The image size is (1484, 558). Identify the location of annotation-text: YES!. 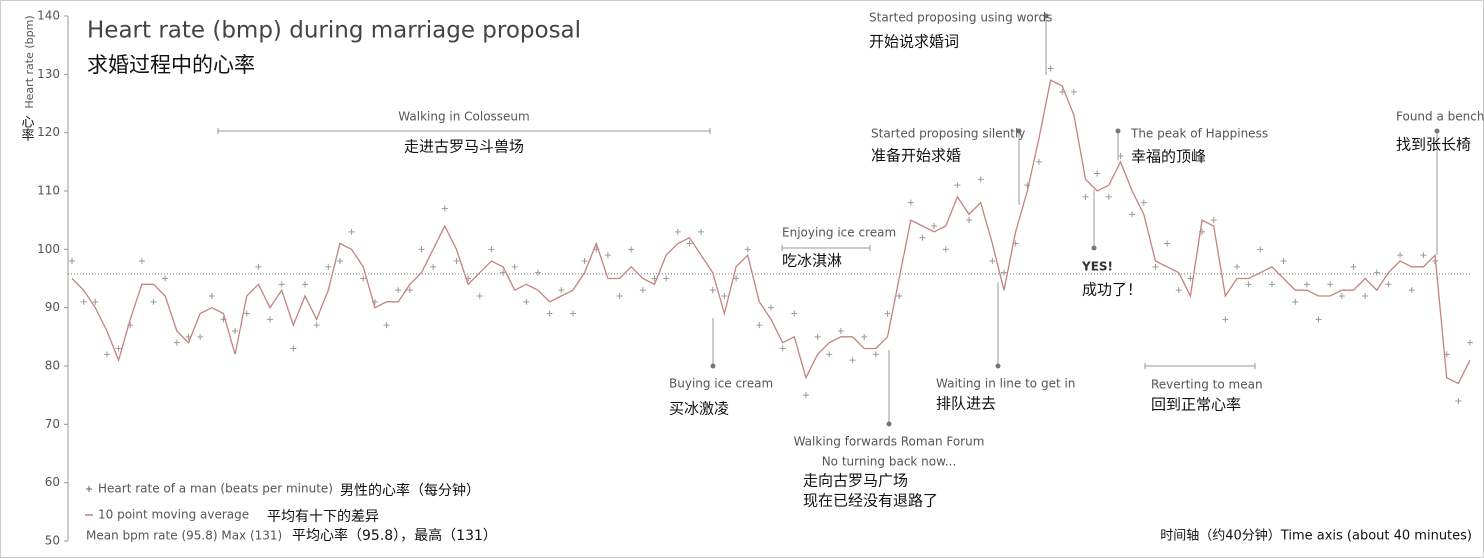
(1097, 267).